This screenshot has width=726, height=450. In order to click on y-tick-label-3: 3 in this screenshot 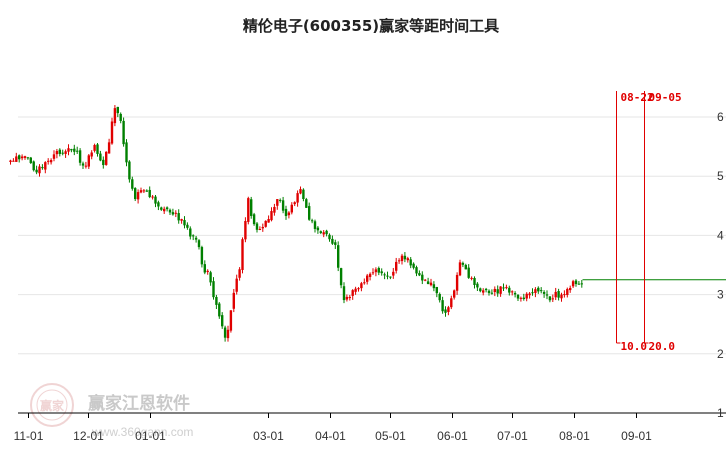, I will do `click(720, 295)`.